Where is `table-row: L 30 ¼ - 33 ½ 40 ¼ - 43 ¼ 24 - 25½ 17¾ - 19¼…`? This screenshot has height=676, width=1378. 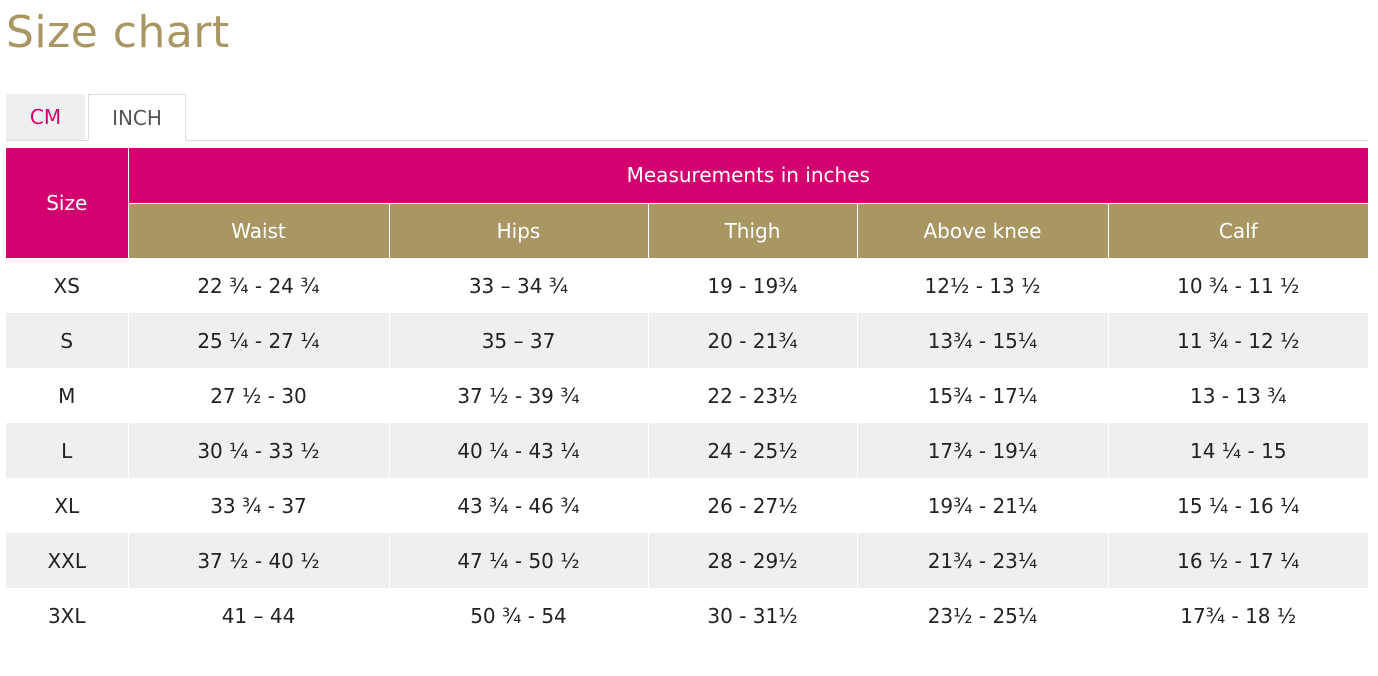
table-row: L 30 ¼ - 33 ½ 40 ¼ - 43 ¼ 24 - 25½ 17¾ - 19¼… is located at coordinates (687, 450).